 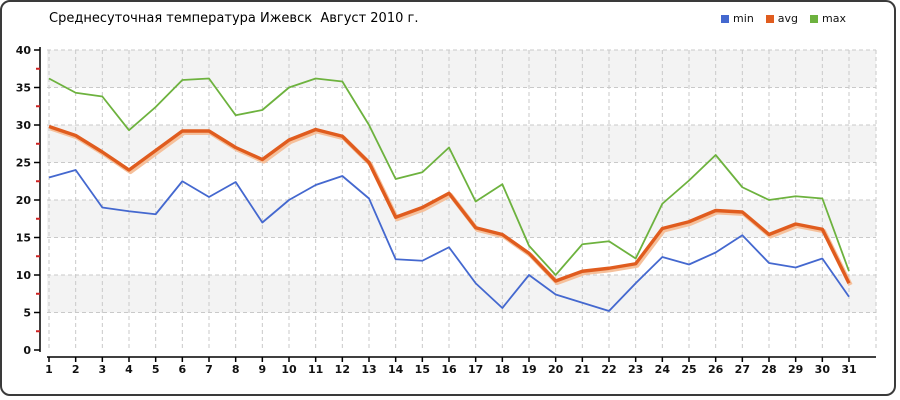 I want to click on x-tick-label: 19, so click(x=528, y=369).